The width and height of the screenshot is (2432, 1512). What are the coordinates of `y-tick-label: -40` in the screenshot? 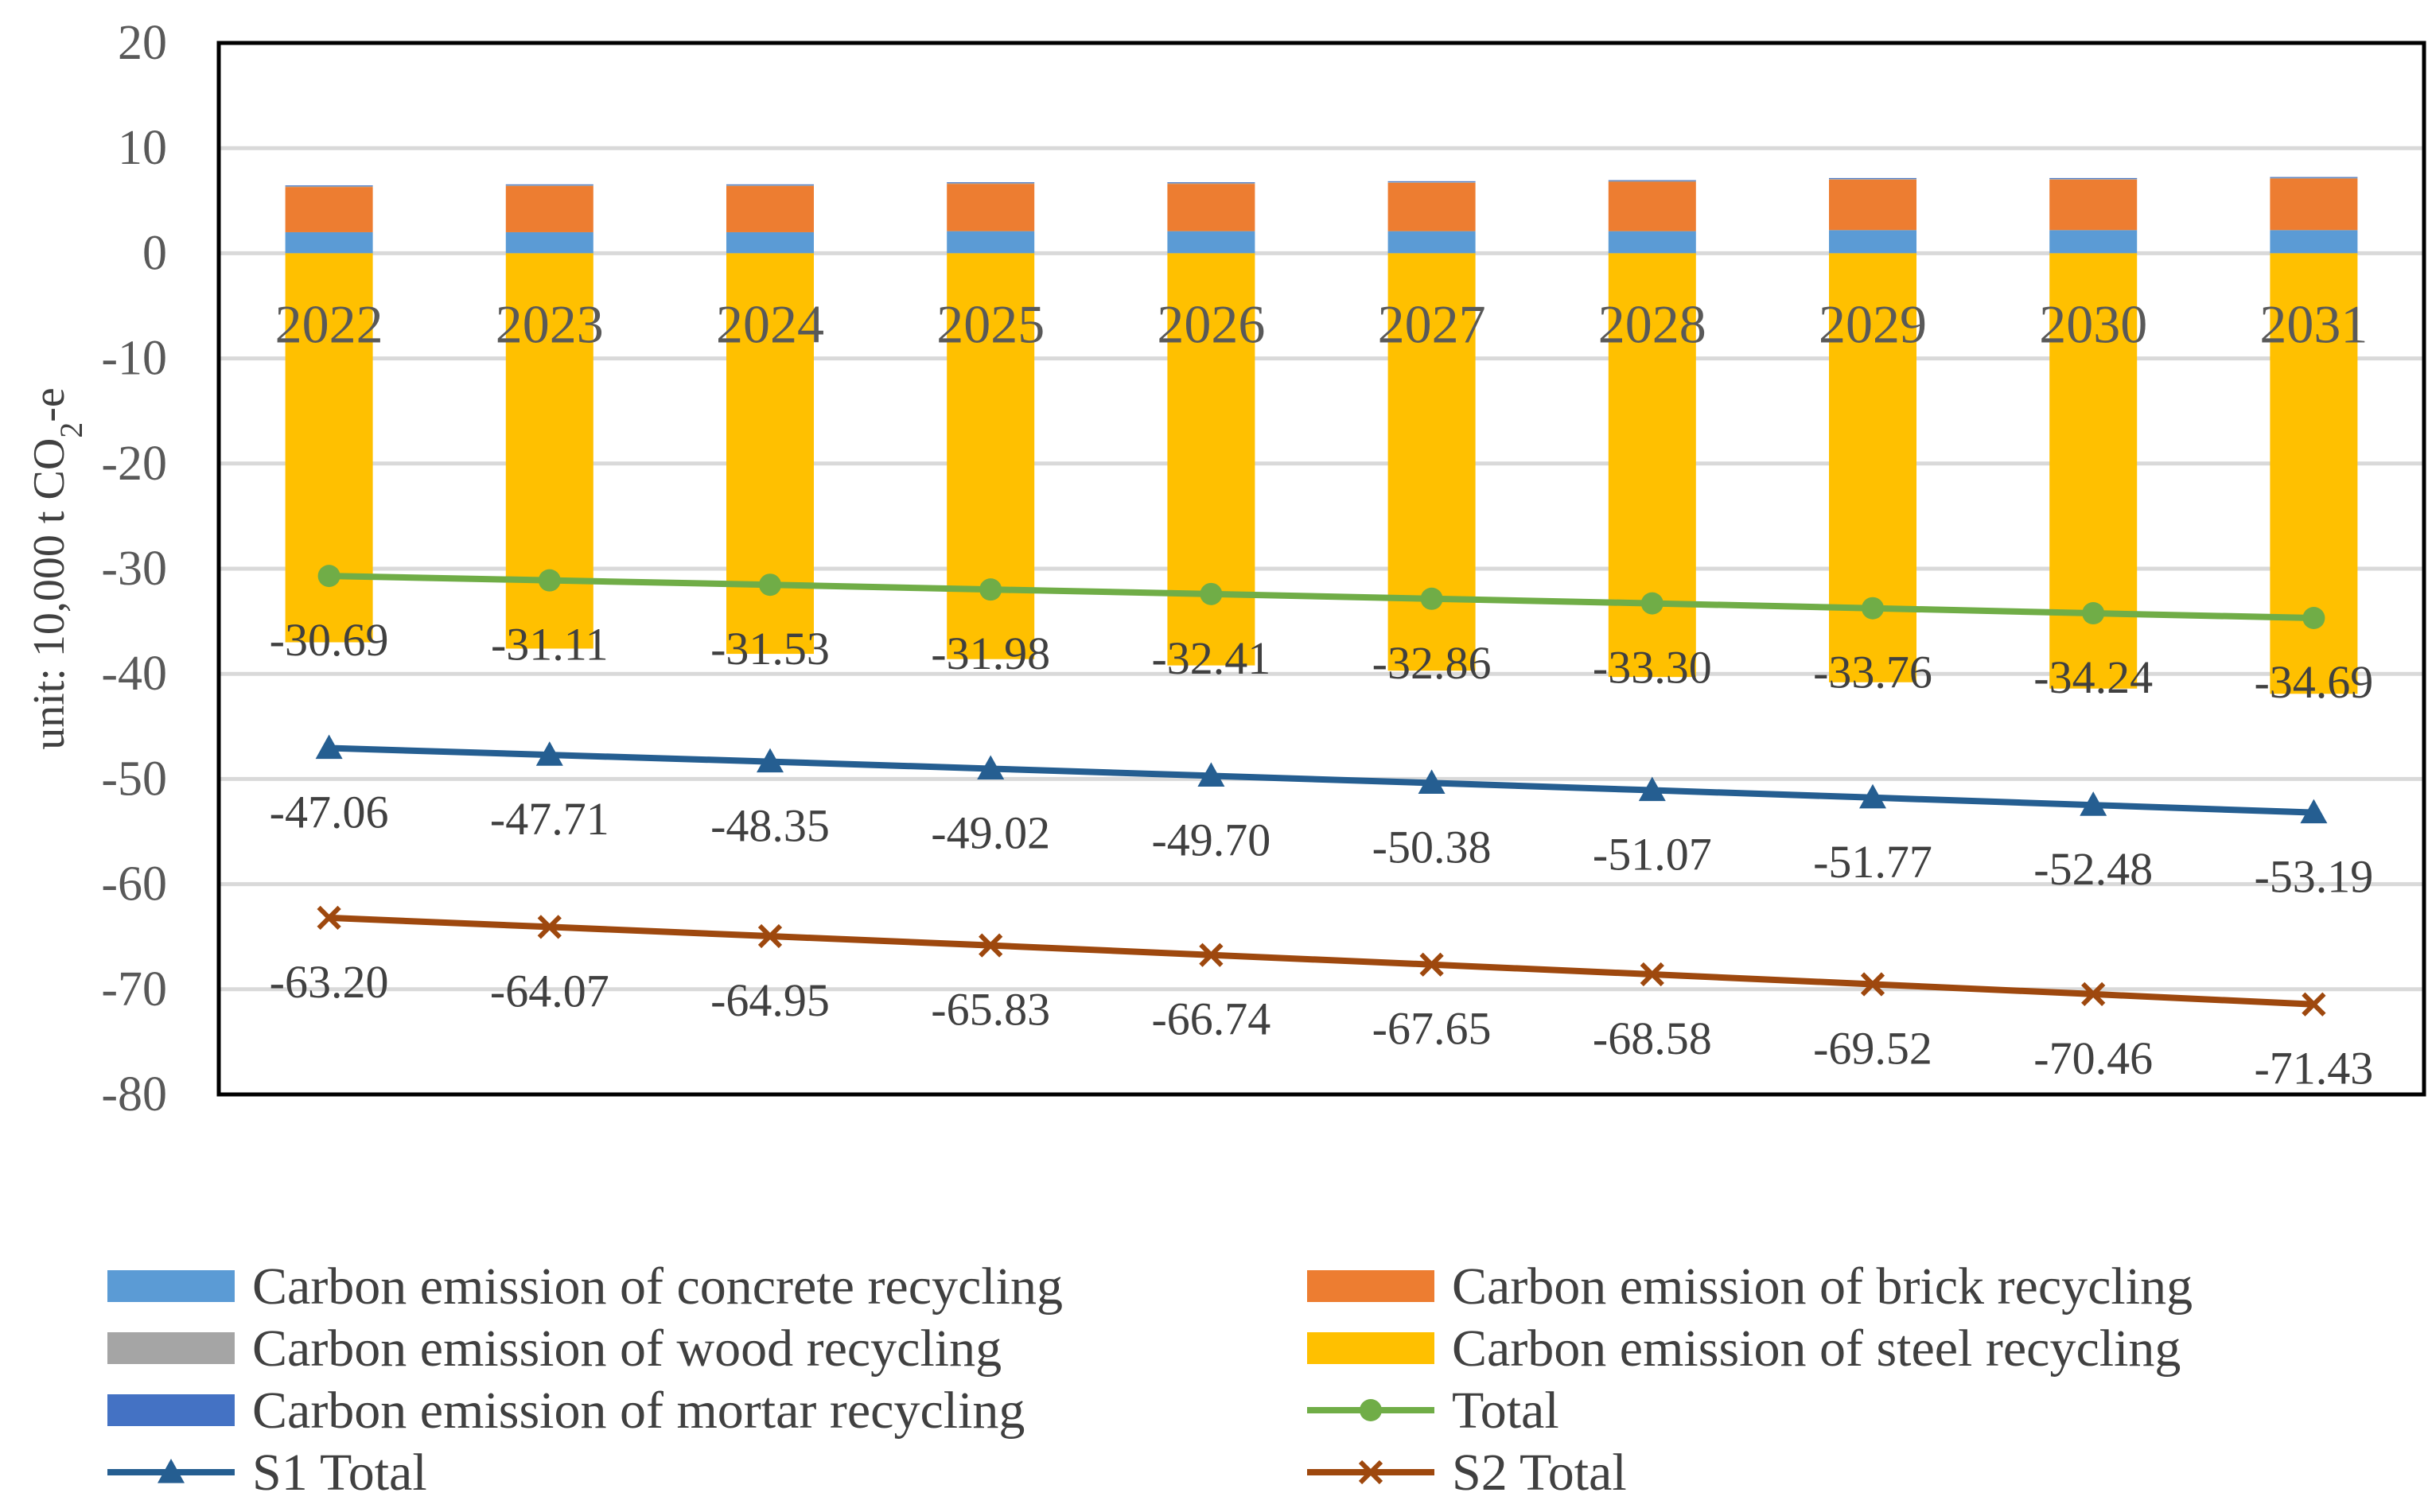 It's located at (134, 674).